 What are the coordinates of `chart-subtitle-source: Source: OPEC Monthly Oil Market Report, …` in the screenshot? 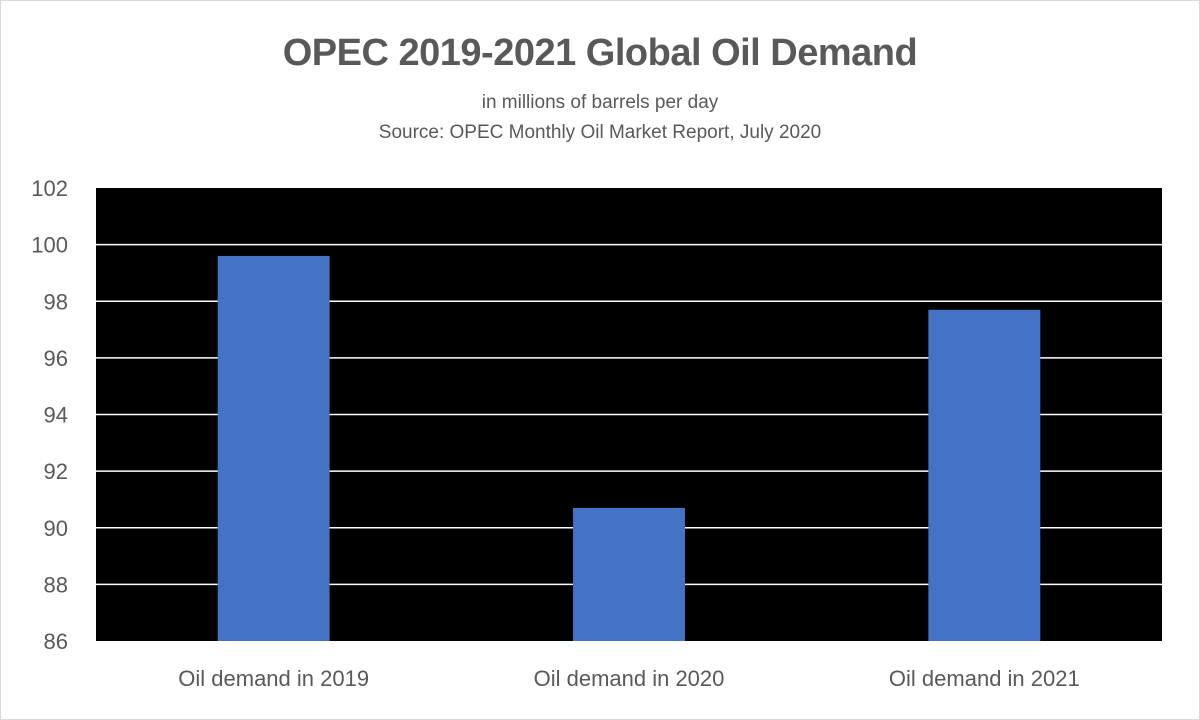 It's located at (600, 132).